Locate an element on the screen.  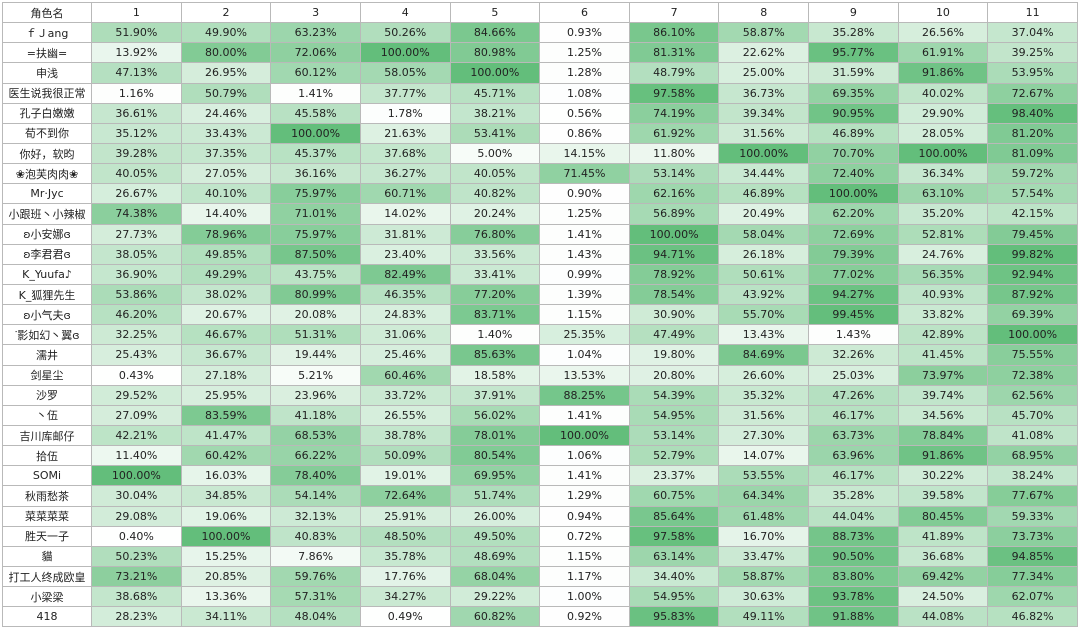
table-cell: 23.96% is located at coordinates (315, 395).